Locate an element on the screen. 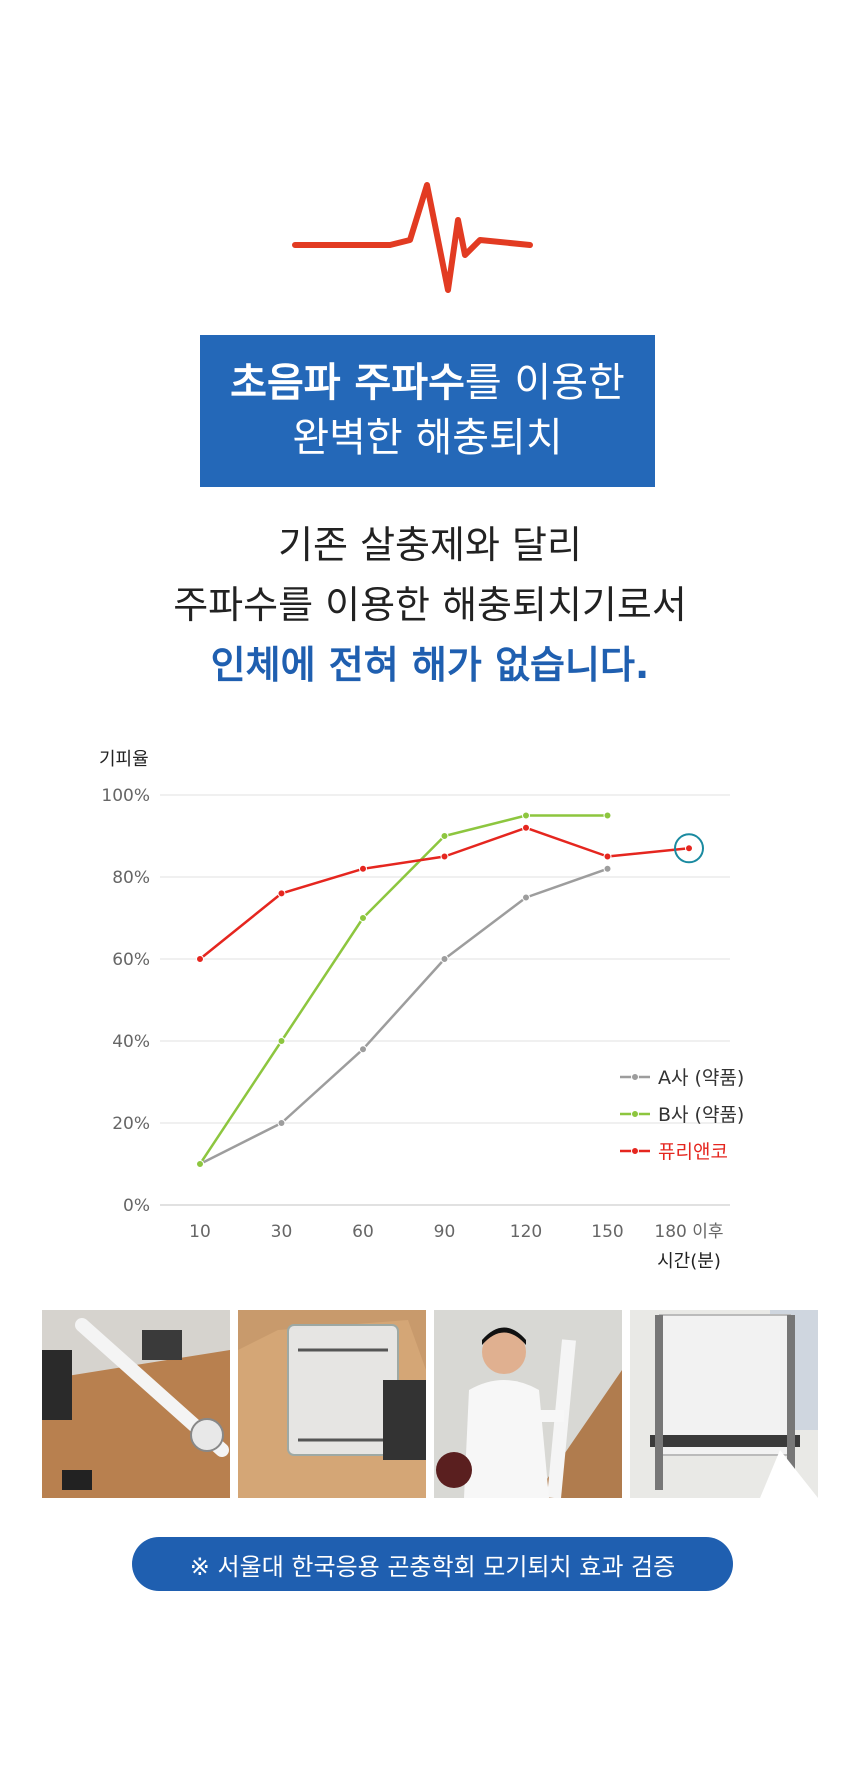  y-tick-label: 20% is located at coordinates (131, 1124).